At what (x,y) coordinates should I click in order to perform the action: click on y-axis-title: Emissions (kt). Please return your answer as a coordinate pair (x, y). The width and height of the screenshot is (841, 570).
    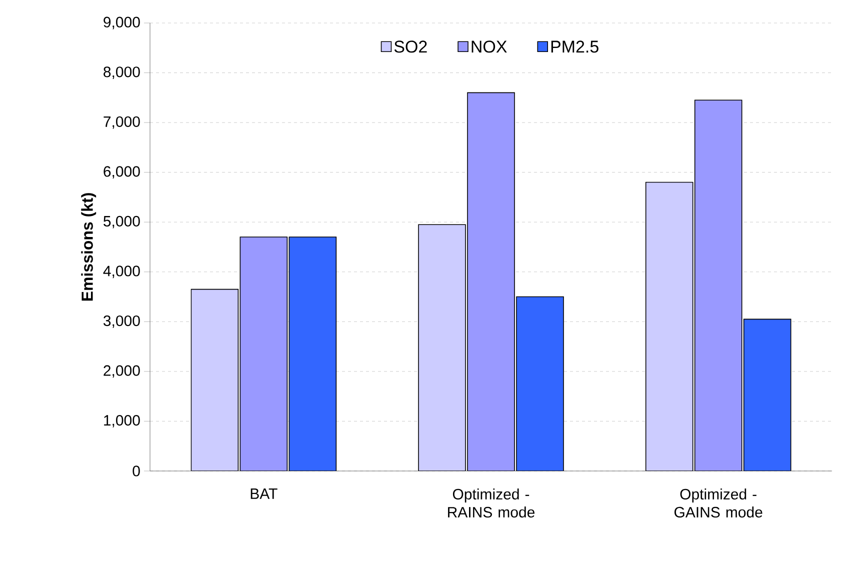
    Looking at the image, I should click on (88, 247).